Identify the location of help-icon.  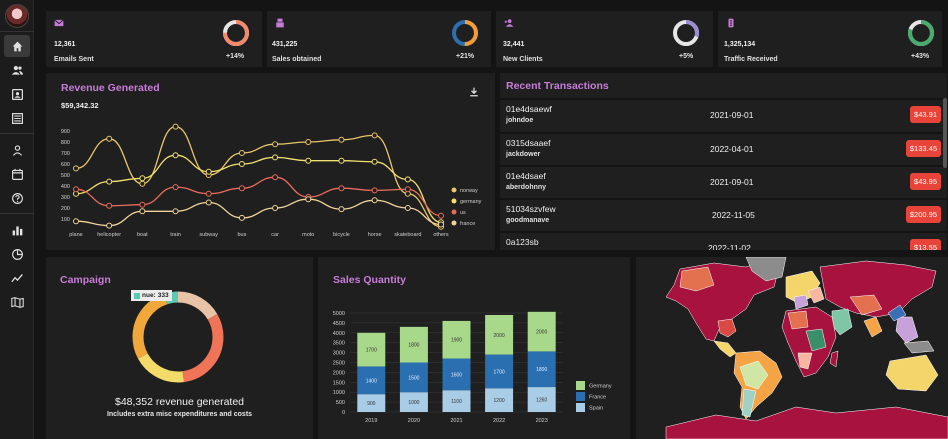
(17, 198).